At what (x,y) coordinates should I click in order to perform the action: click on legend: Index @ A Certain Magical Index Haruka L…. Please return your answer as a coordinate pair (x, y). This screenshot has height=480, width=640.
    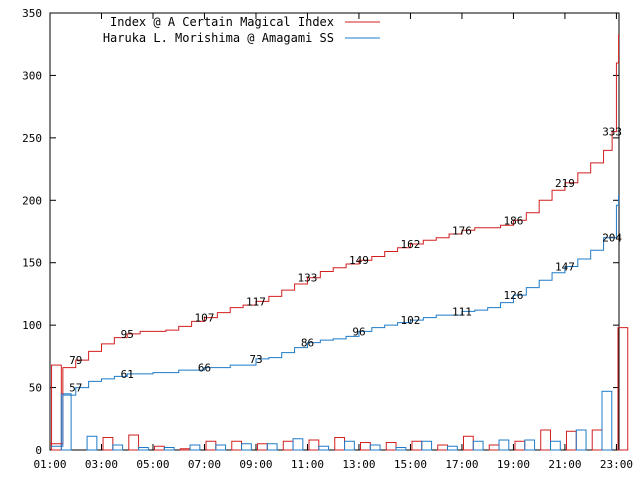
    Looking at the image, I should click on (241, 30).